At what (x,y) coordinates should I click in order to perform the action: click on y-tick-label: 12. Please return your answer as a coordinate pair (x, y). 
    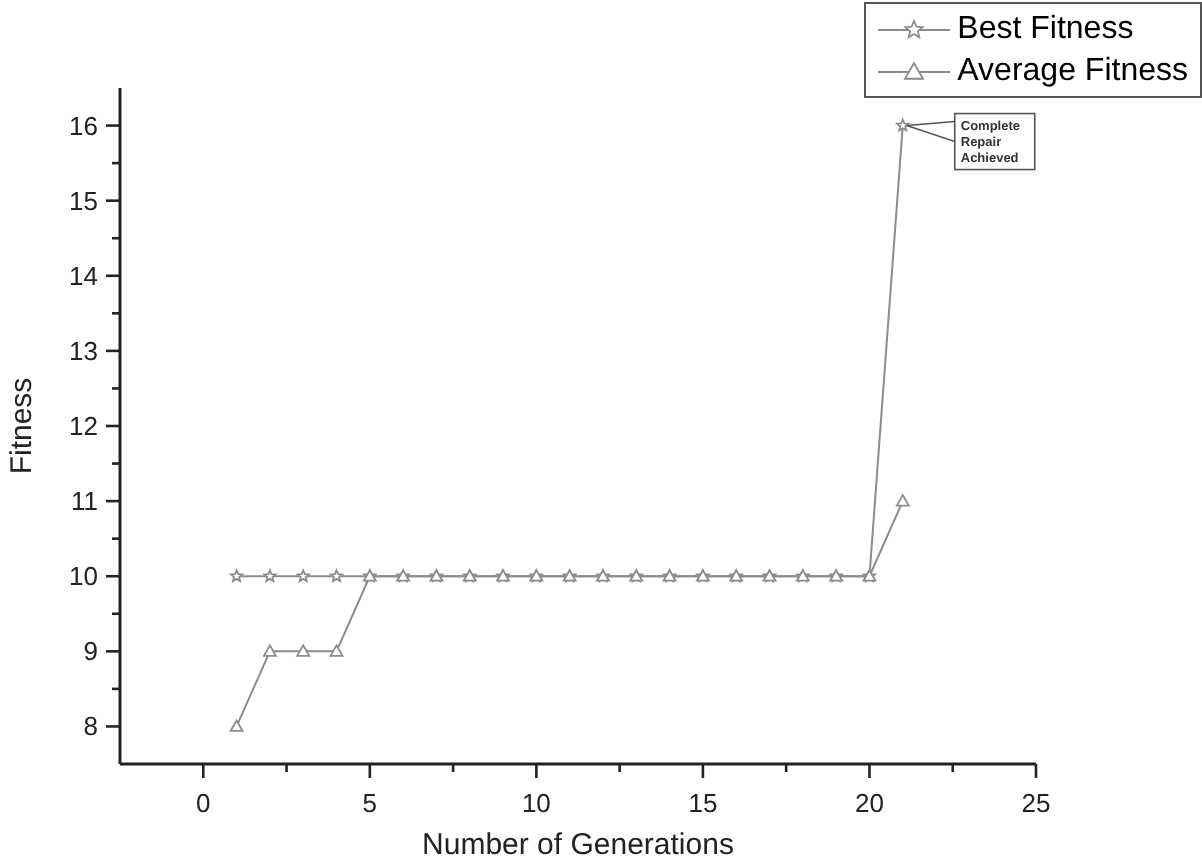
    Looking at the image, I should click on (83, 426).